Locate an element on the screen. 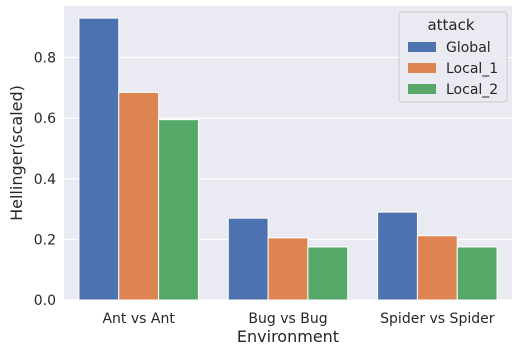  x-tick-label: Spider vs Spider is located at coordinates (437, 319).